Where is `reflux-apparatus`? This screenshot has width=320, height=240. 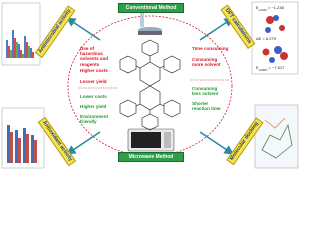
reflux-apparatus is located at coordinates (150, 24).